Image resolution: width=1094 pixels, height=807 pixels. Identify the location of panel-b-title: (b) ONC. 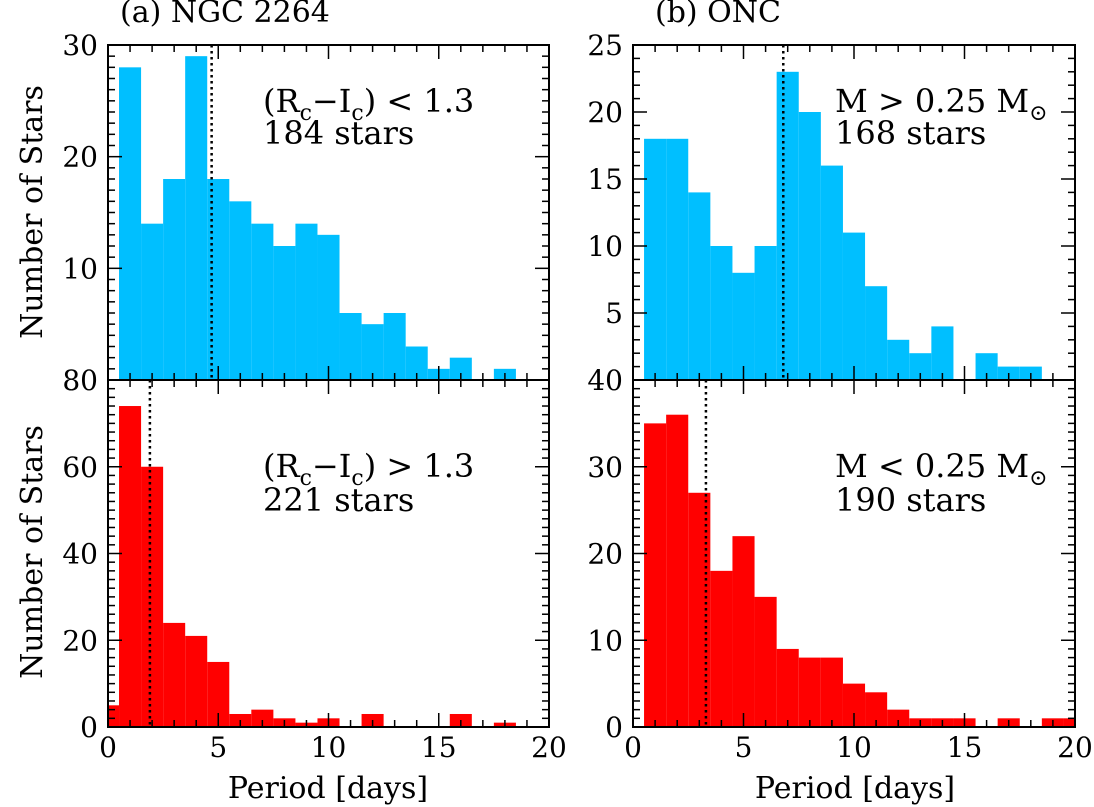
(718, 15).